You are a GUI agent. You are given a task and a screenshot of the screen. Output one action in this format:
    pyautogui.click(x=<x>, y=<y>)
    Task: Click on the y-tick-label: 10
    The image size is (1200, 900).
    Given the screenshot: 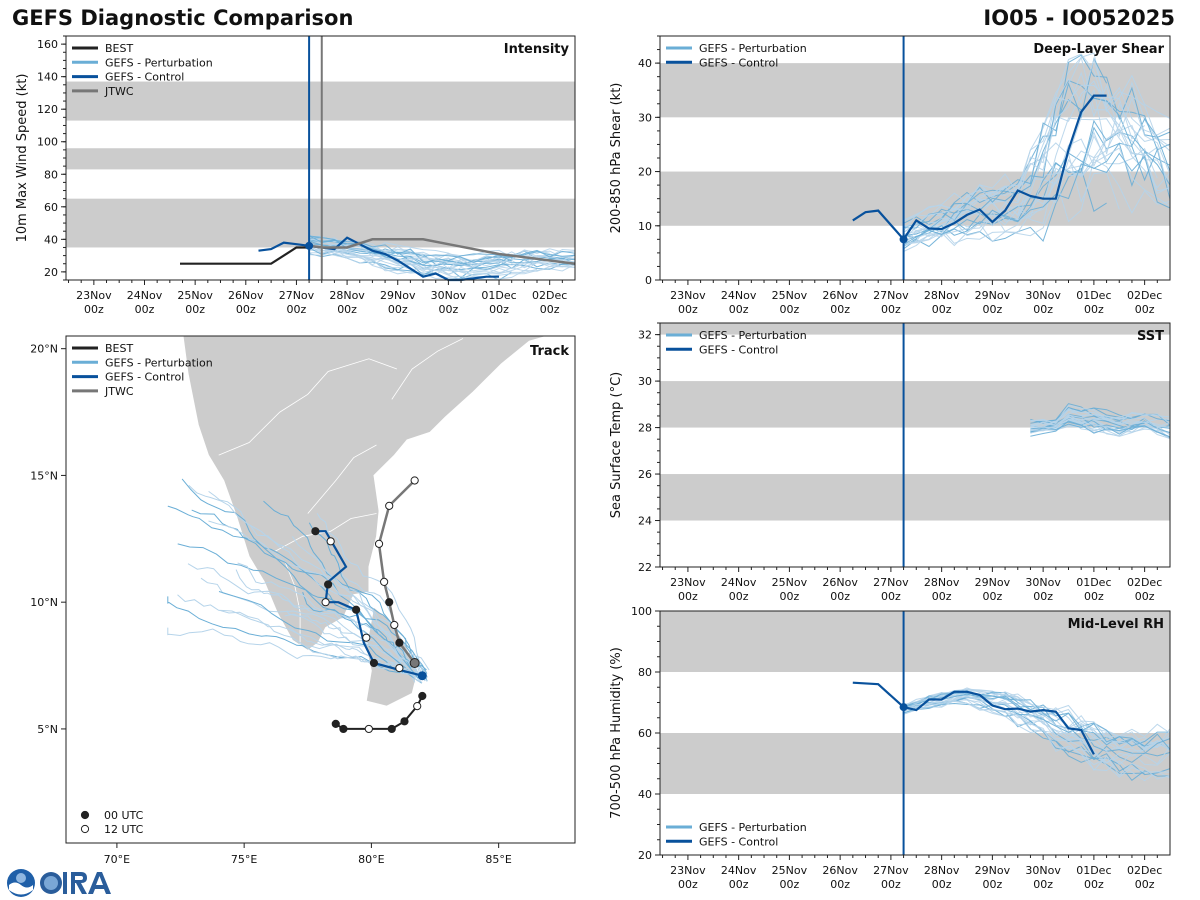 What is the action you would take?
    pyautogui.click(x=645, y=226)
    